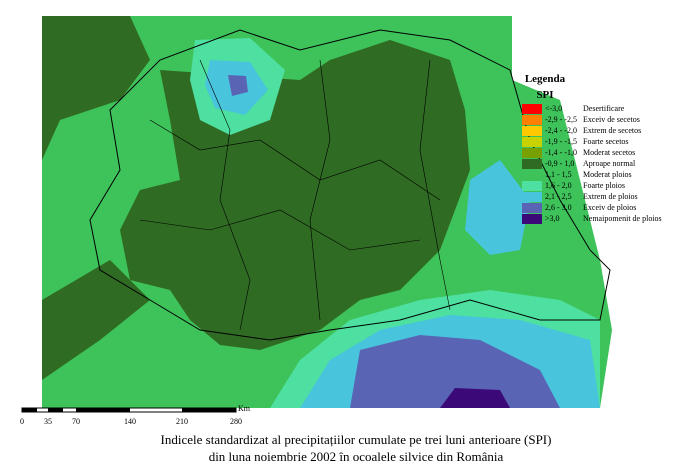 The height and width of the screenshot is (476, 674). What do you see at coordinates (497, 207) in the screenshot?
I see `region-wet-east` at bounding box center [497, 207].